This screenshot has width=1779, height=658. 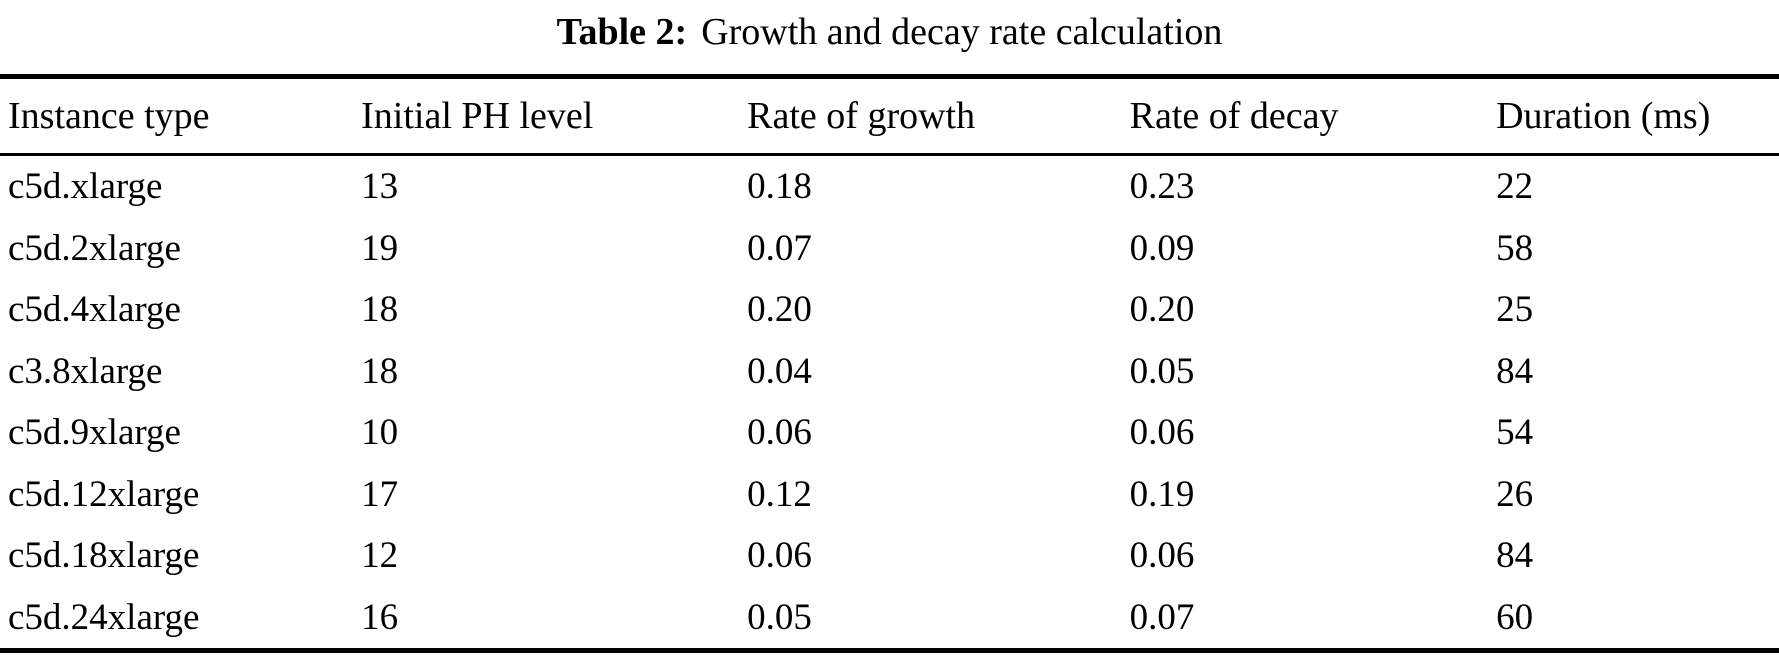 I want to click on instance-type-cell: c5d.xlarge, so click(x=85, y=187).